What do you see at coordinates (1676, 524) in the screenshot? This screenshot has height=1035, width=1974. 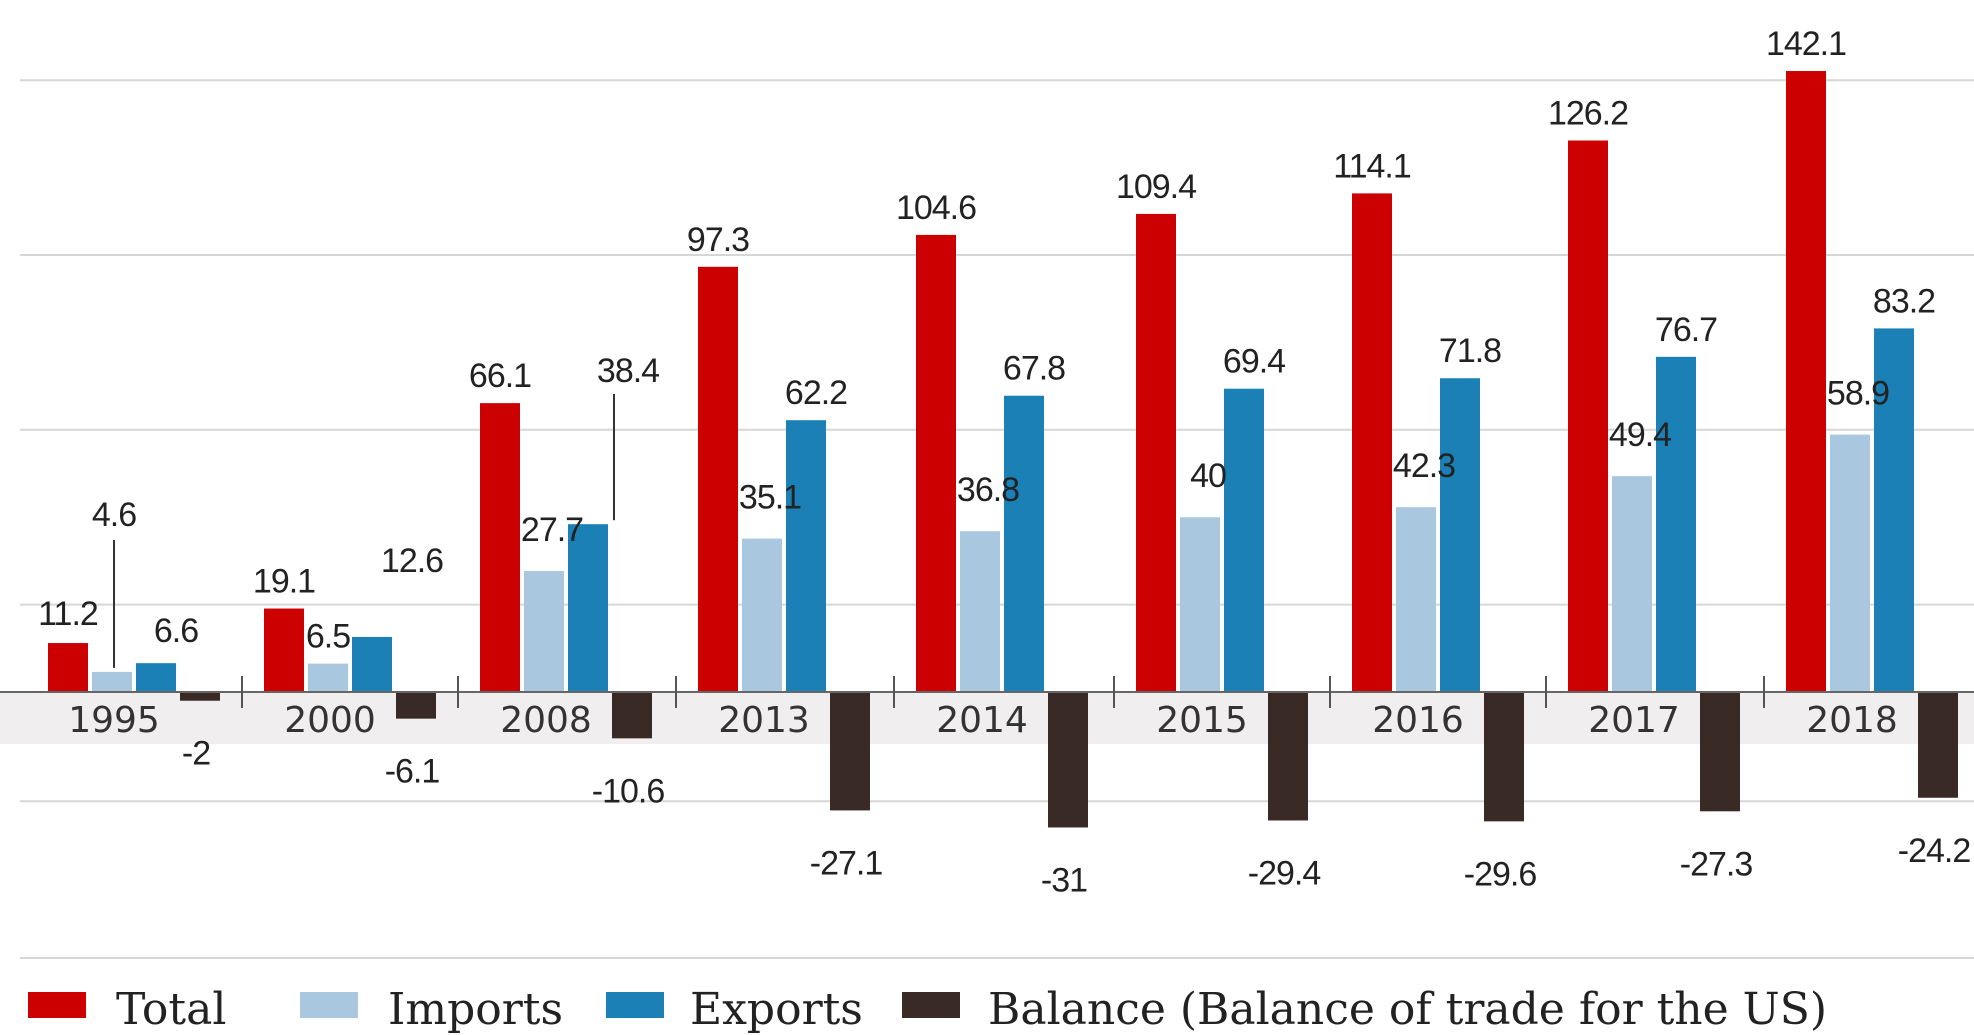 I see `bar-exports-2017` at bounding box center [1676, 524].